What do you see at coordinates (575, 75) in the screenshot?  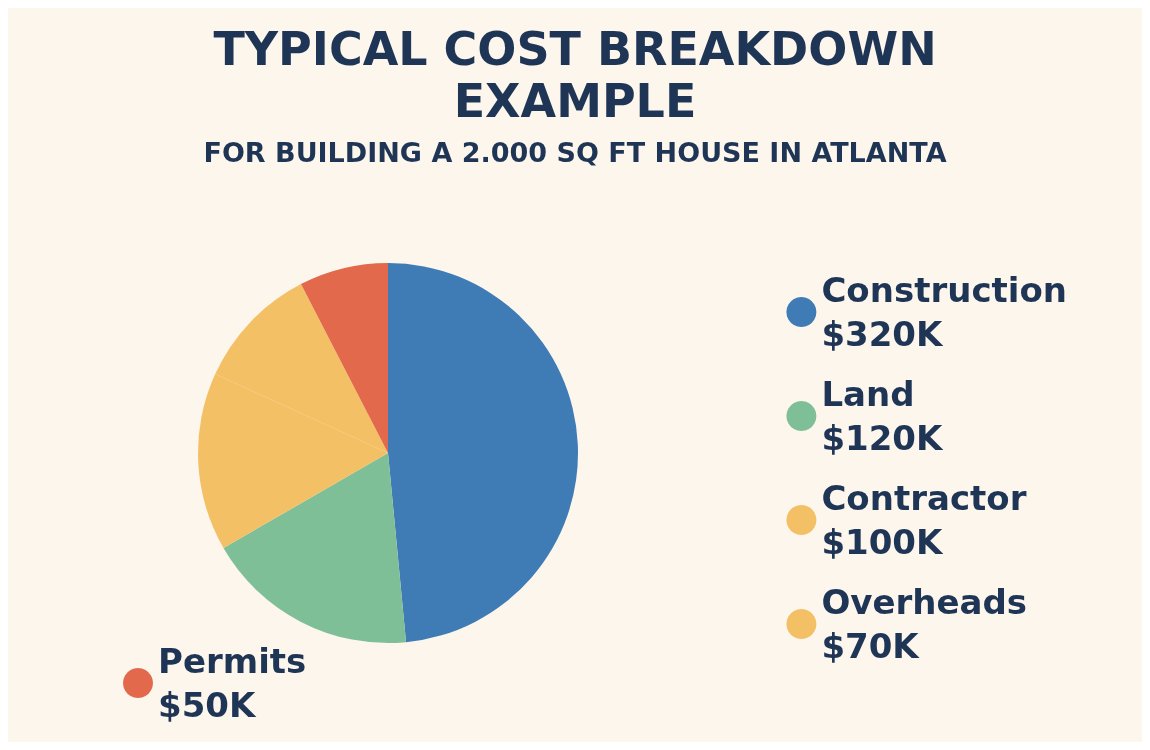 I see `chart-title: TYPICAL COST BREAKDOWN EXAMPLE` at bounding box center [575, 75].